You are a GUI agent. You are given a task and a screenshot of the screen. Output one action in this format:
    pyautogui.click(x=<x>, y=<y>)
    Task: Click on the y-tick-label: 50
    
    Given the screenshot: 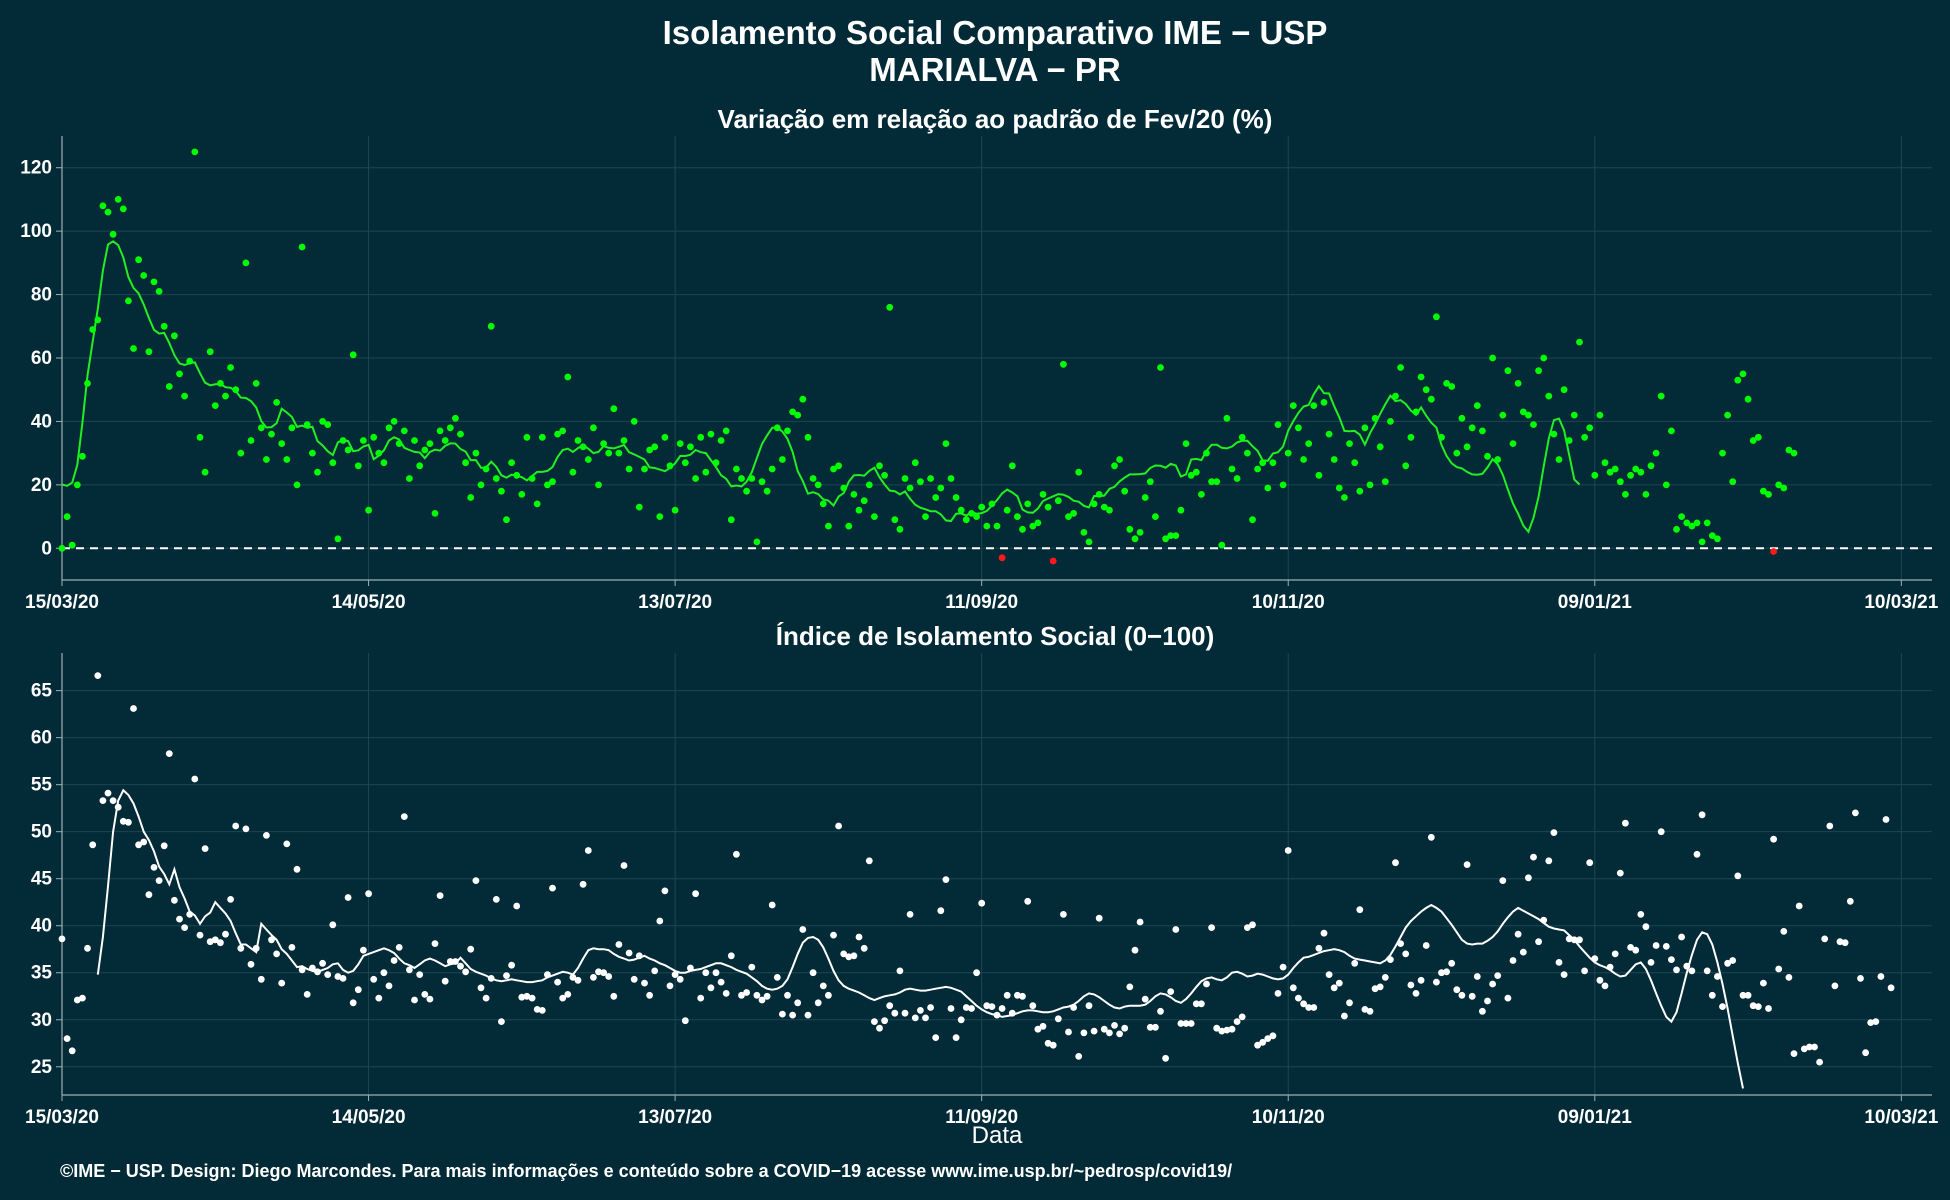 What is the action you would take?
    pyautogui.click(x=41, y=832)
    